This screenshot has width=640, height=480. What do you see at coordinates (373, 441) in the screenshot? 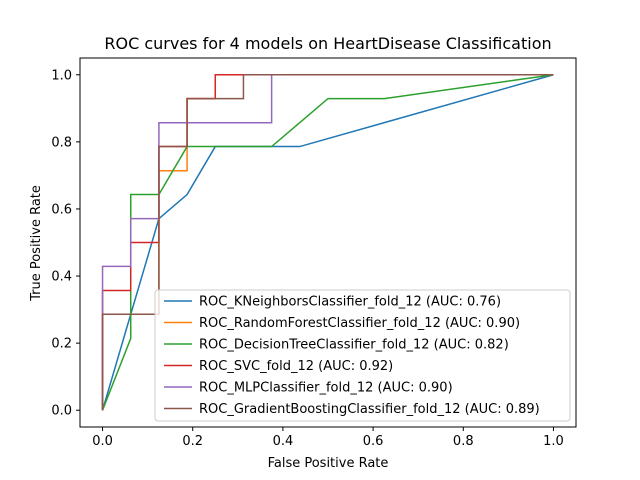
I see `x-tick-label: 0.6` at bounding box center [373, 441].